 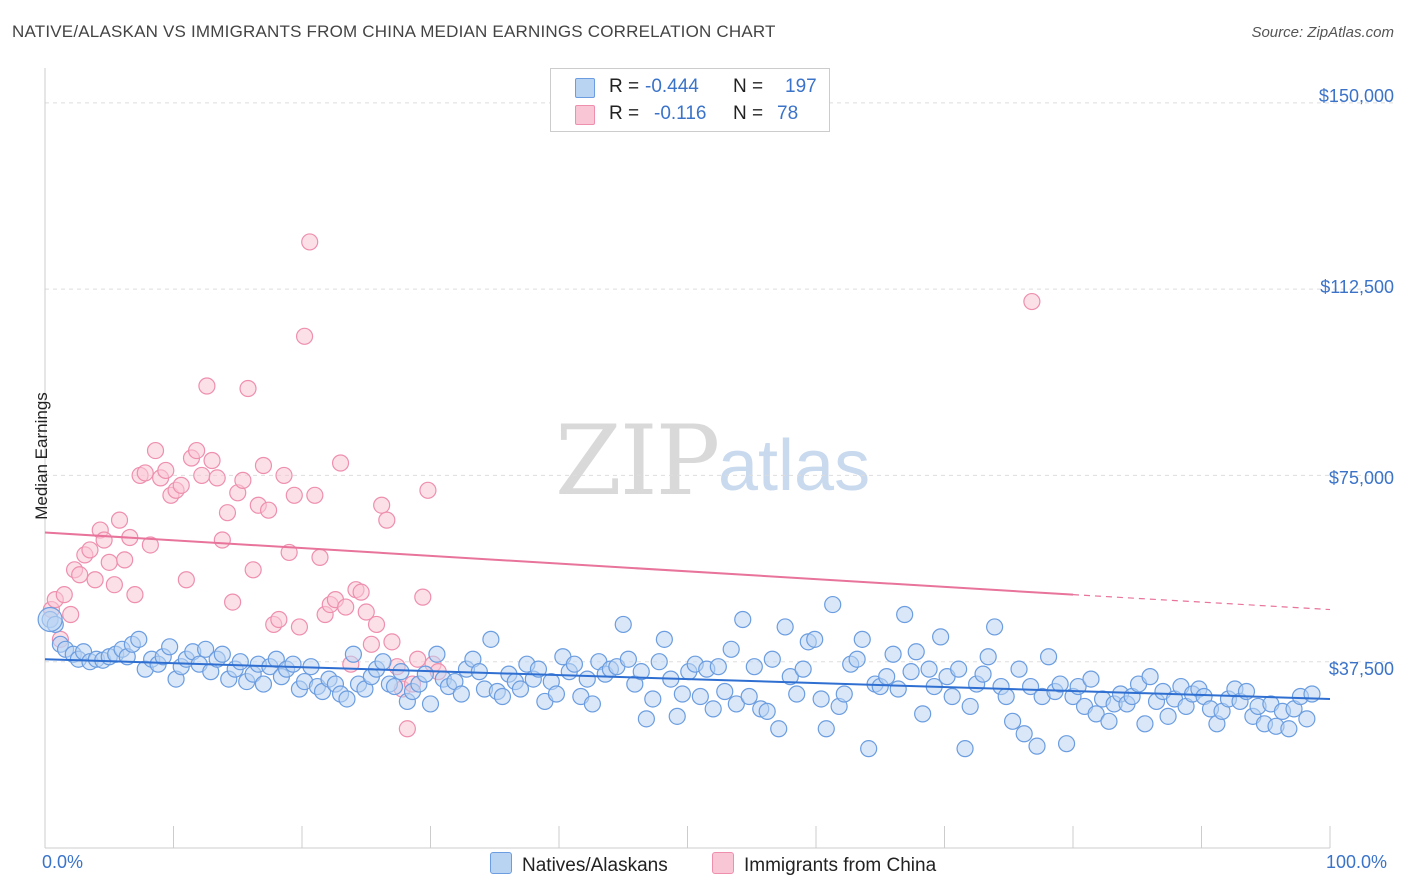 What do you see at coordinates (1361, 478) in the screenshot?
I see `y-tick-label-75000: $75,000` at bounding box center [1361, 478].